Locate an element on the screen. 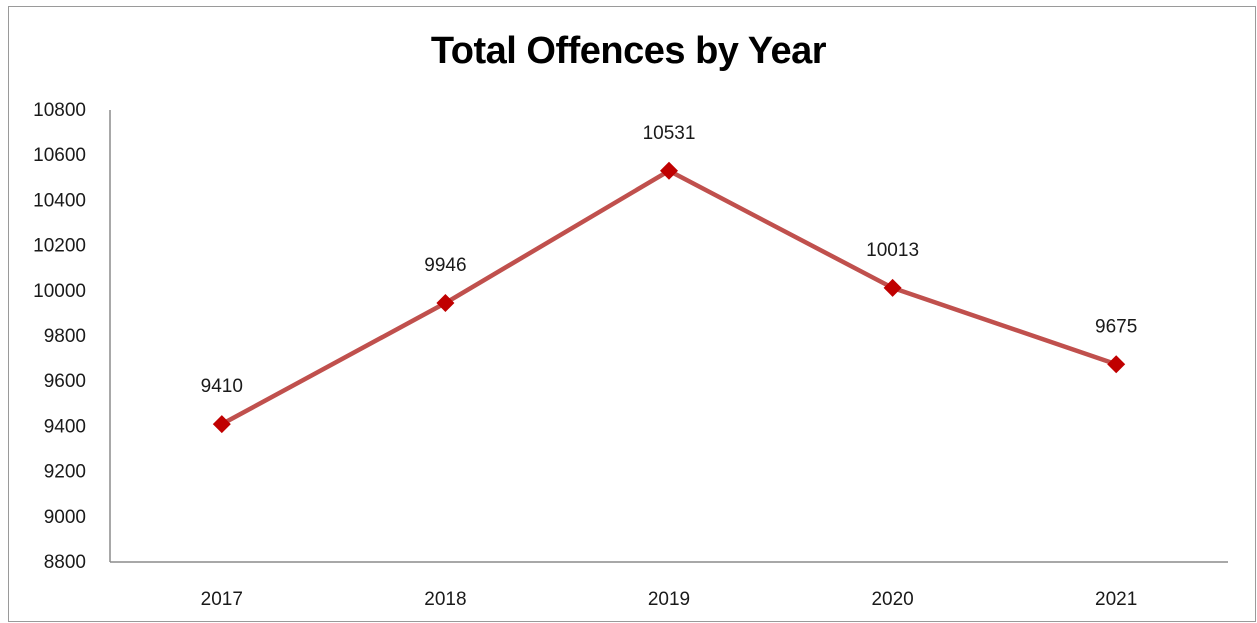 This screenshot has height=623, width=1257. x-tick-label: 2018 is located at coordinates (445, 599).